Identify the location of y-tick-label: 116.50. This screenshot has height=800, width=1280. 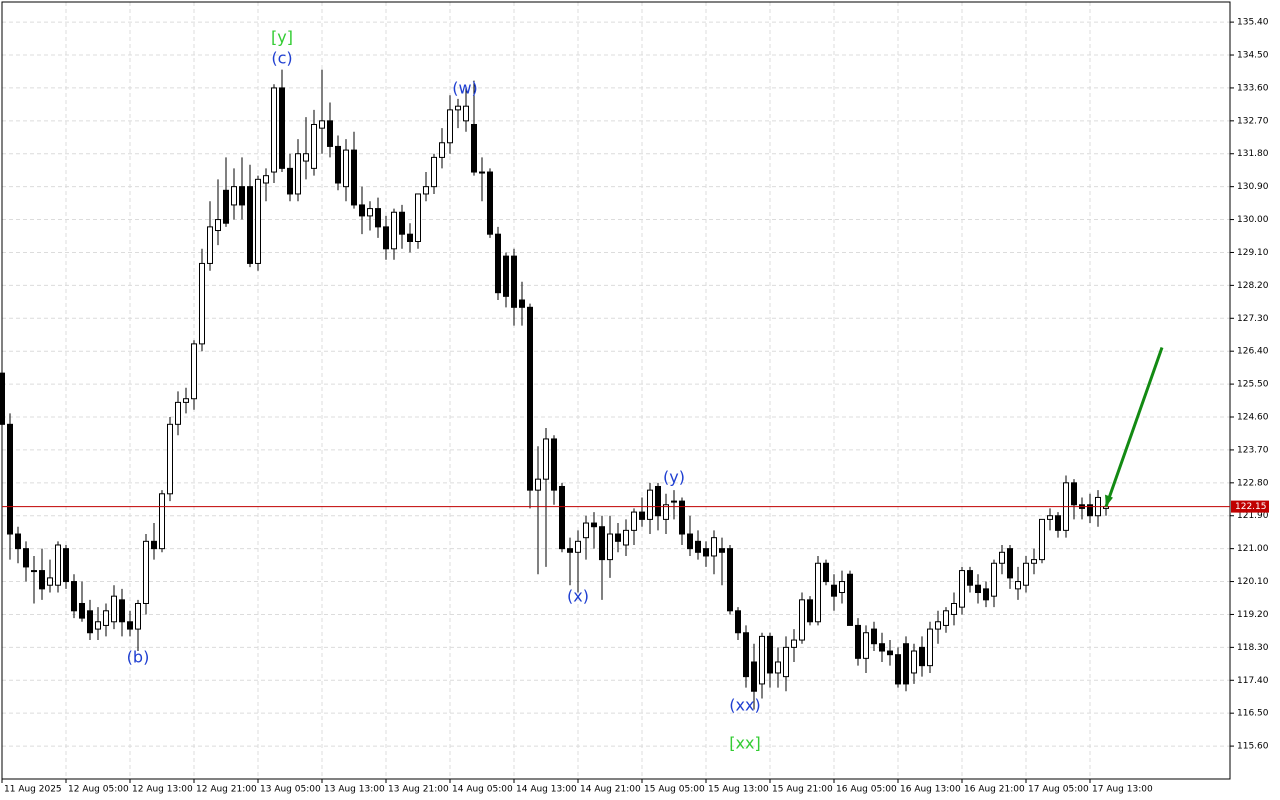
(1253, 714).